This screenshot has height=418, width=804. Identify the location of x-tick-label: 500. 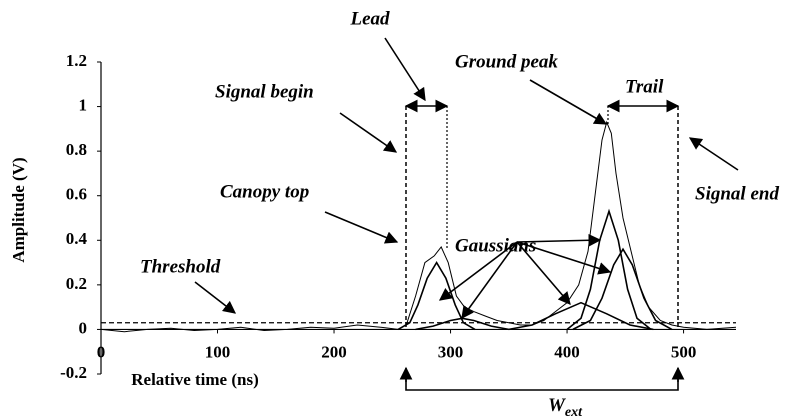
(684, 351).